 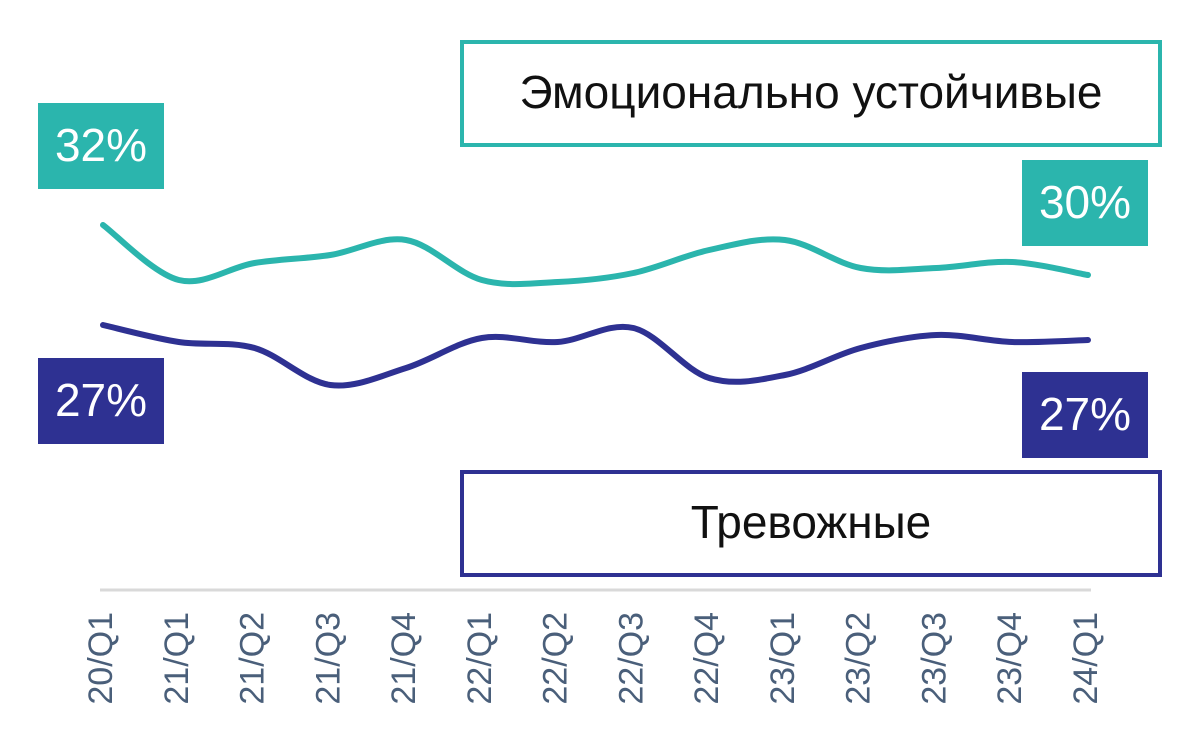 I want to click on value-label: 30%, so click(x=1085, y=202).